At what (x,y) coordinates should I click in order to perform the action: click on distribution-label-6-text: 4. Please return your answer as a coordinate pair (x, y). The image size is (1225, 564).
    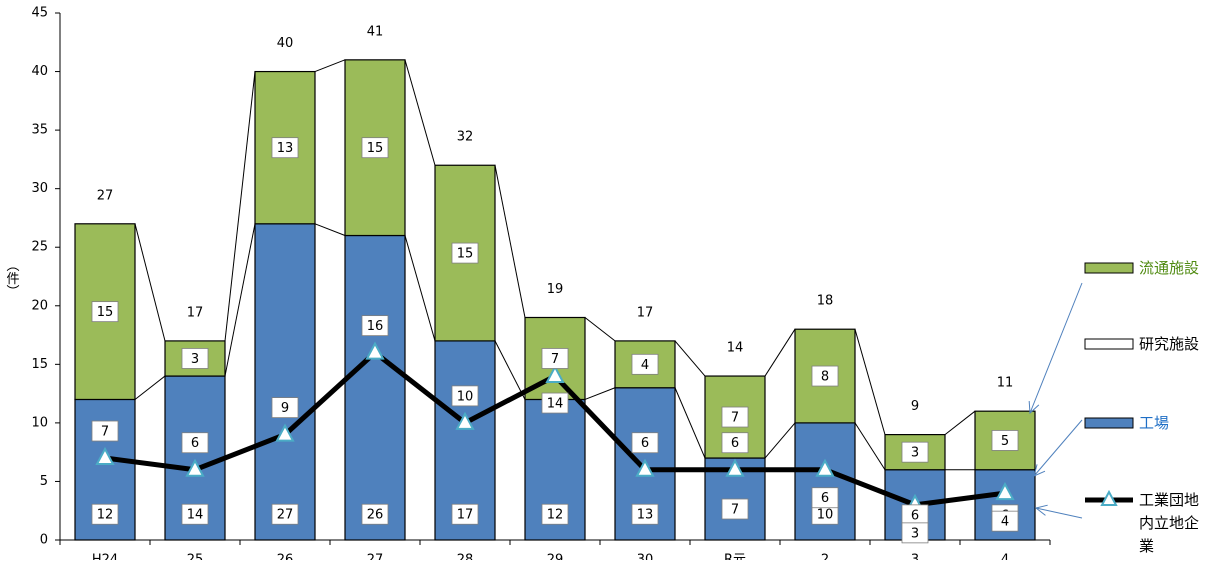
    Looking at the image, I should click on (645, 365).